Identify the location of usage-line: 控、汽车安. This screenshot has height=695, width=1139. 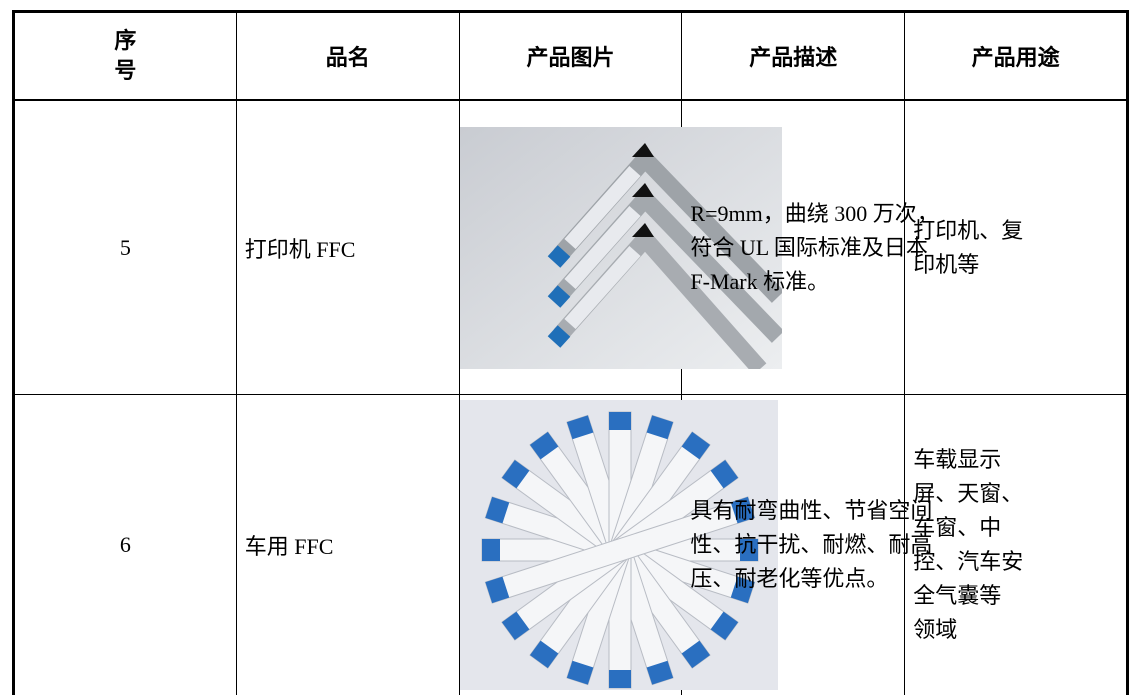
(1015, 562).